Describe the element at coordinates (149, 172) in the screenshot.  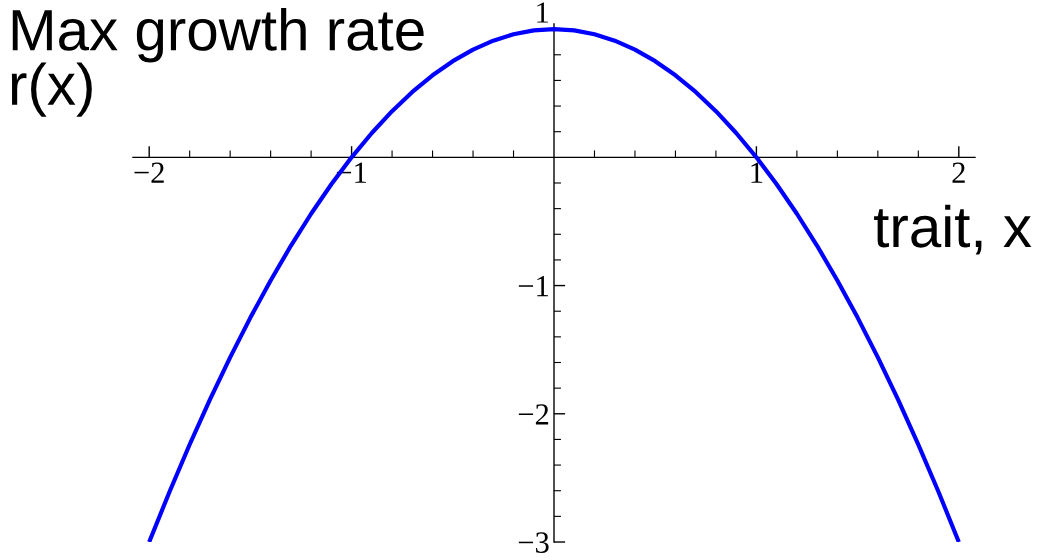
I see `x-tick-label: −2` at that location.